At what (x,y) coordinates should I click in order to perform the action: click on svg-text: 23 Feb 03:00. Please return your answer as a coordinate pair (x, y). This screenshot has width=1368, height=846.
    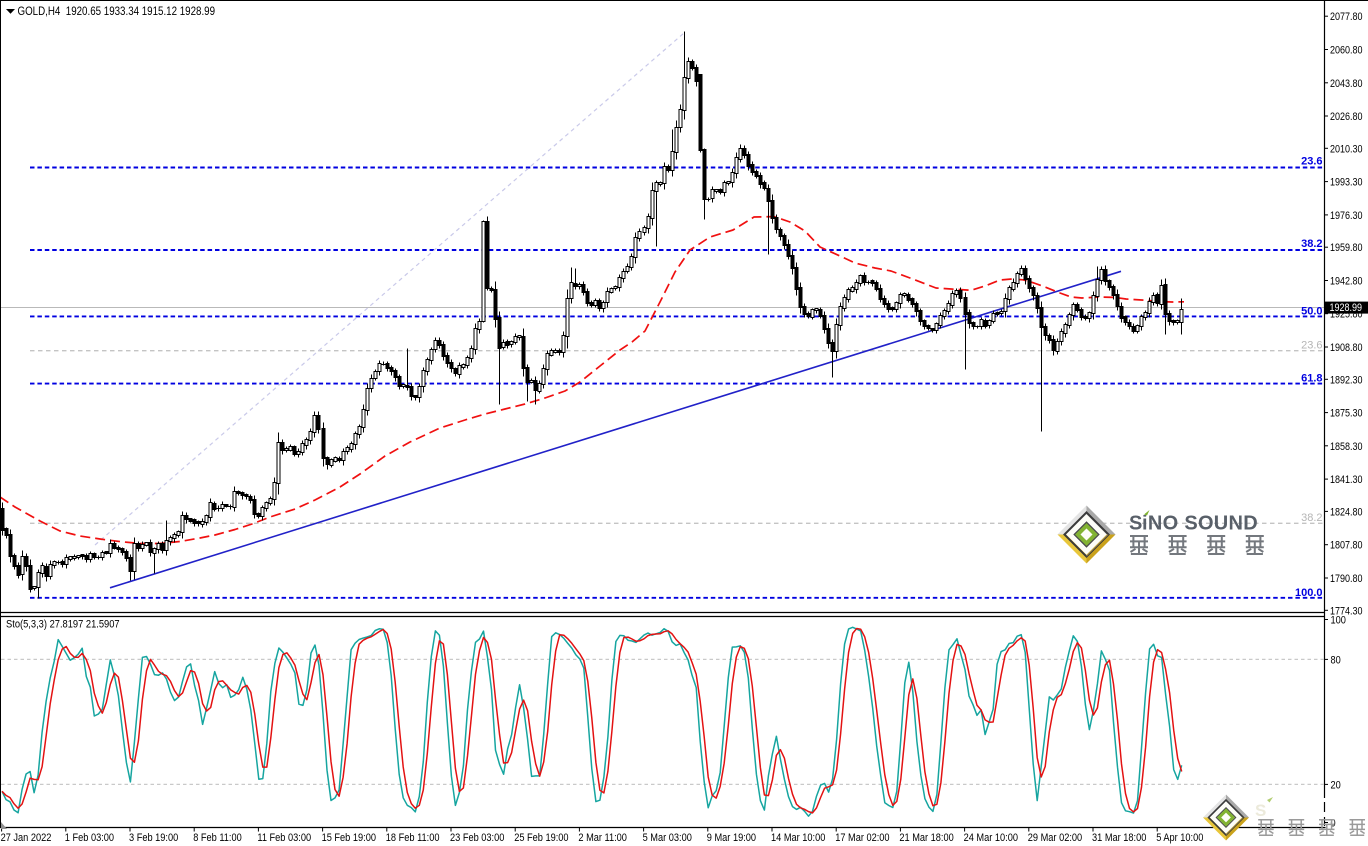
    Looking at the image, I should click on (477, 839).